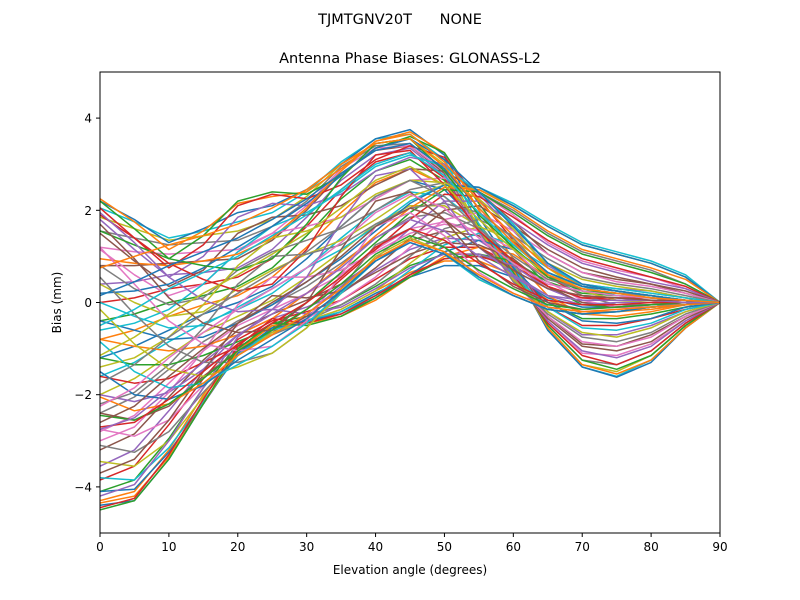 This screenshot has width=800, height=600. Describe the element at coordinates (582, 547) in the screenshot. I see `x-tick-label: 70` at that location.